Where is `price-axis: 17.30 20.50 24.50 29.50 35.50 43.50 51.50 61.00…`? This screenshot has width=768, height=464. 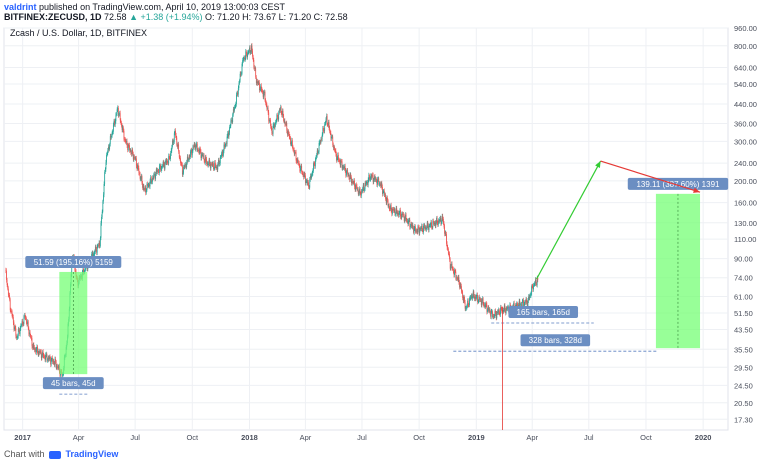 price-axis: 17.30 20.50 24.50 29.50 35.50 43.50 51.50 61.00… is located at coordinates (745, 224).